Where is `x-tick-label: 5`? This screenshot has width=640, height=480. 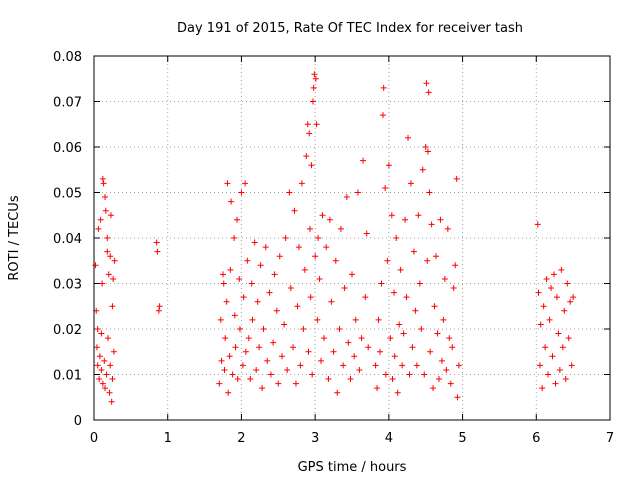 x-tick-label: 5 is located at coordinates (462, 438).